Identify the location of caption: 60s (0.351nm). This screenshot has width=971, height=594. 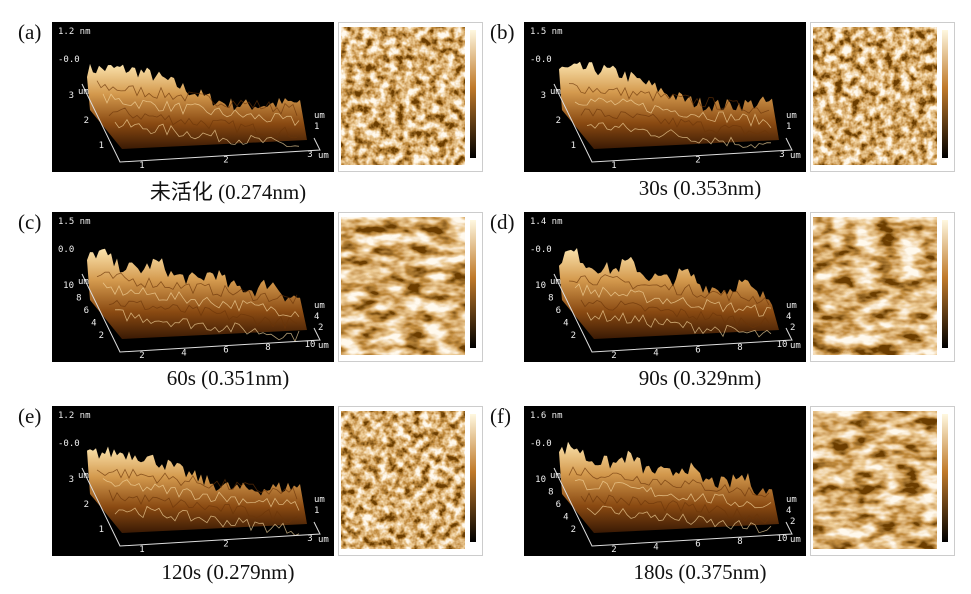
(228, 378).